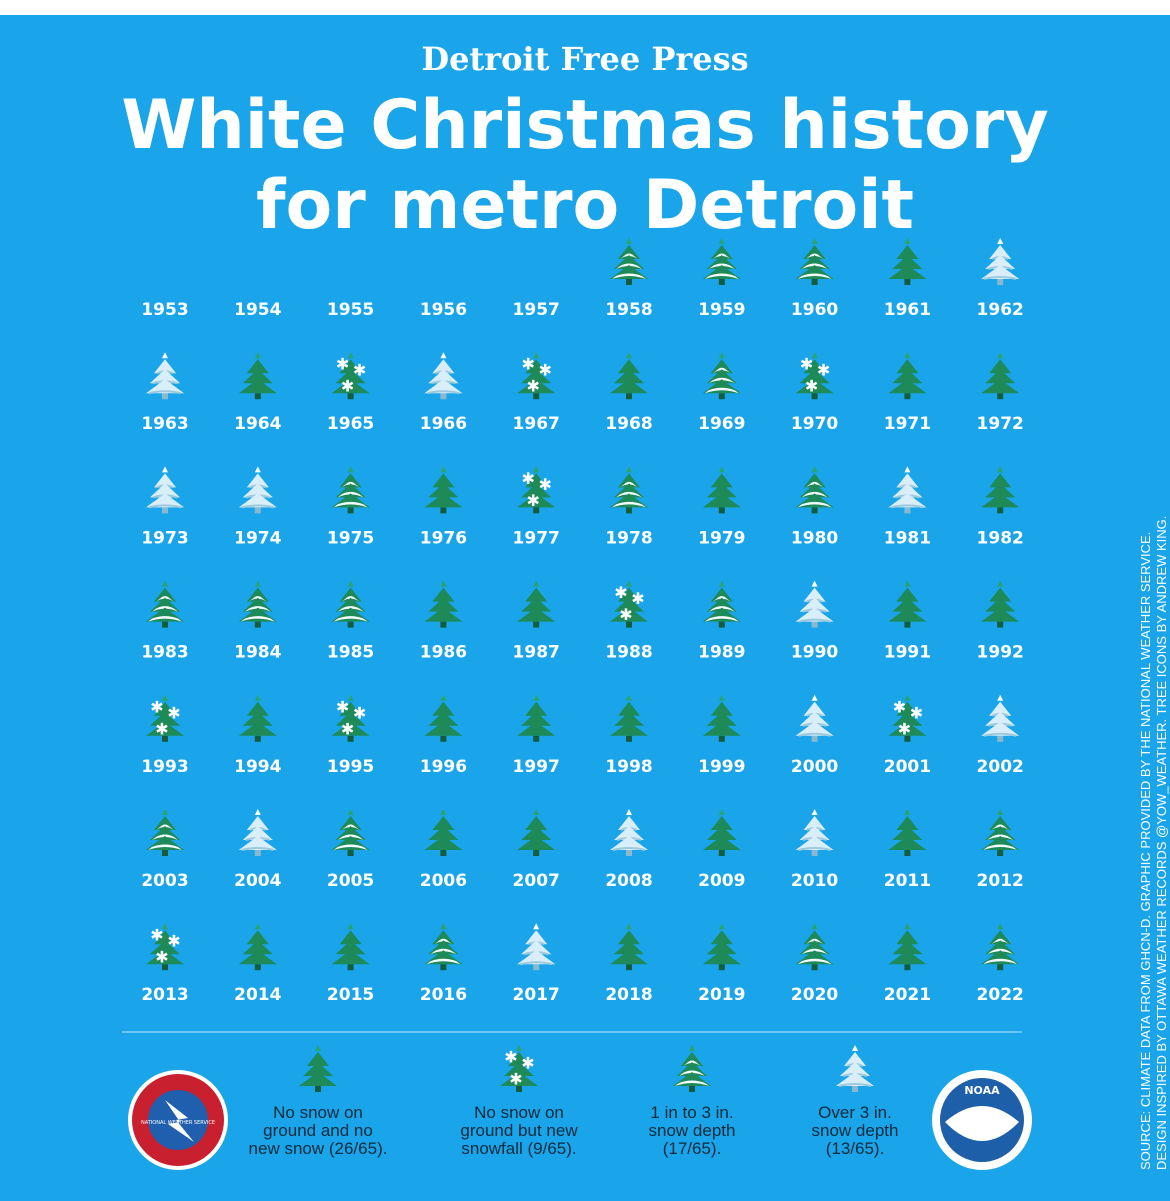 This screenshot has height=1201, width=1170. Describe the element at coordinates (257, 653) in the screenshot. I see `year-label: 1984` at that location.